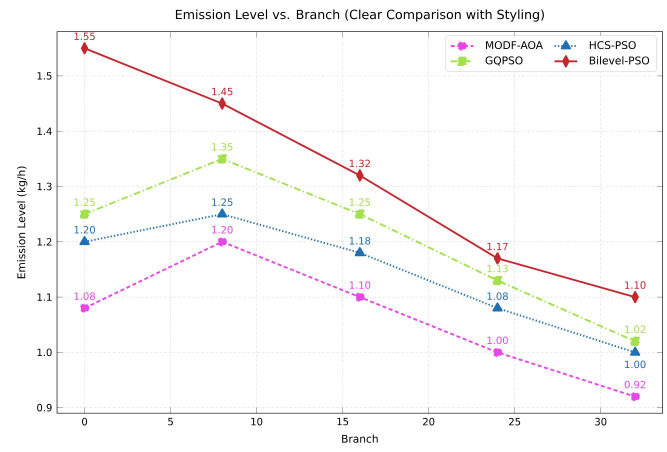  I want to click on y-tick-label: 1.3, so click(45, 186).